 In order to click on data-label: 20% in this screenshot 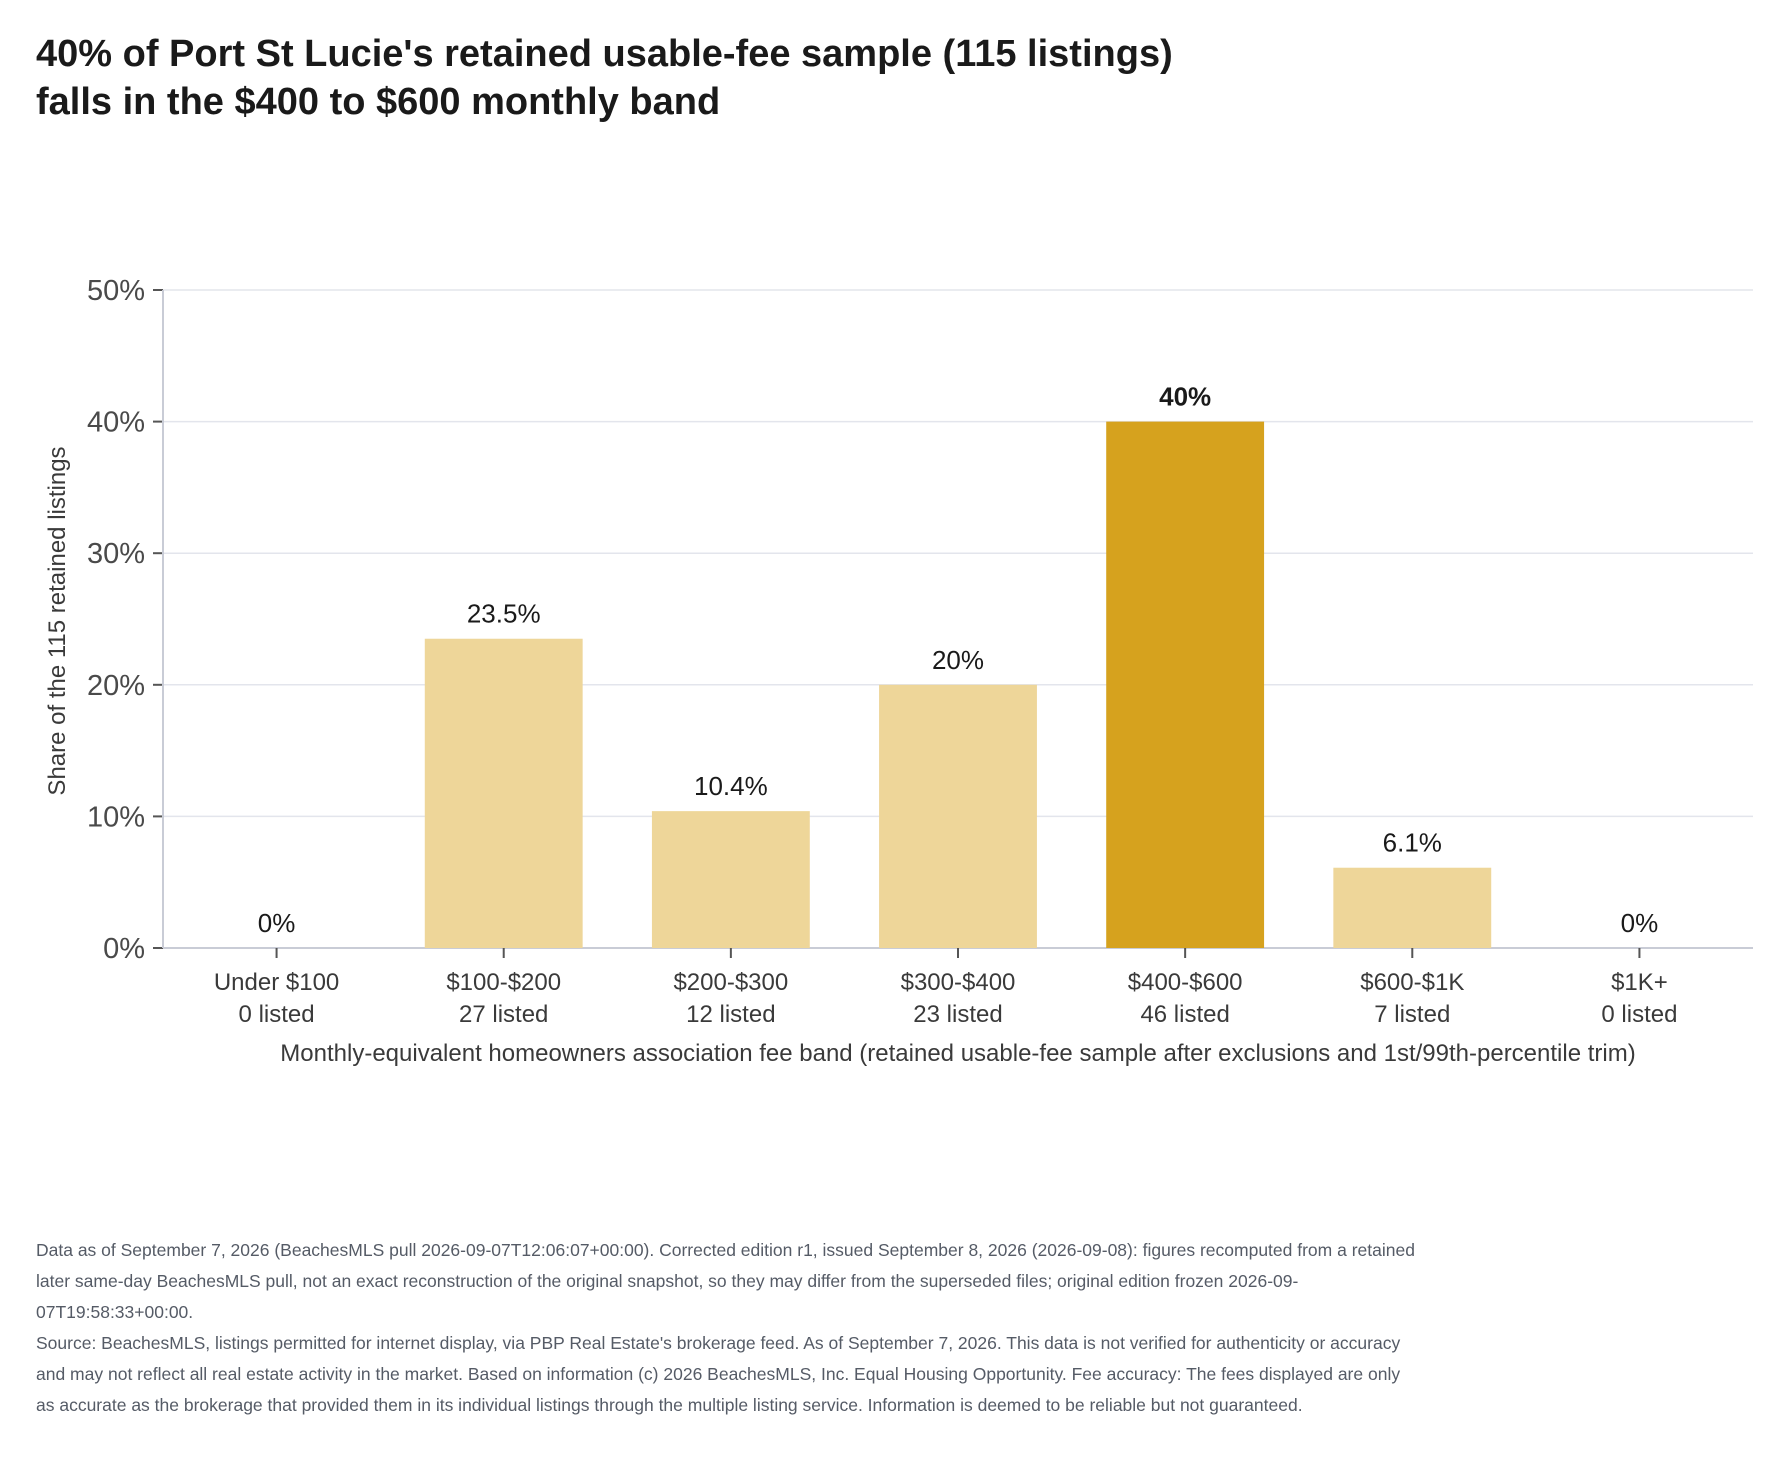, I will do `click(958, 660)`.